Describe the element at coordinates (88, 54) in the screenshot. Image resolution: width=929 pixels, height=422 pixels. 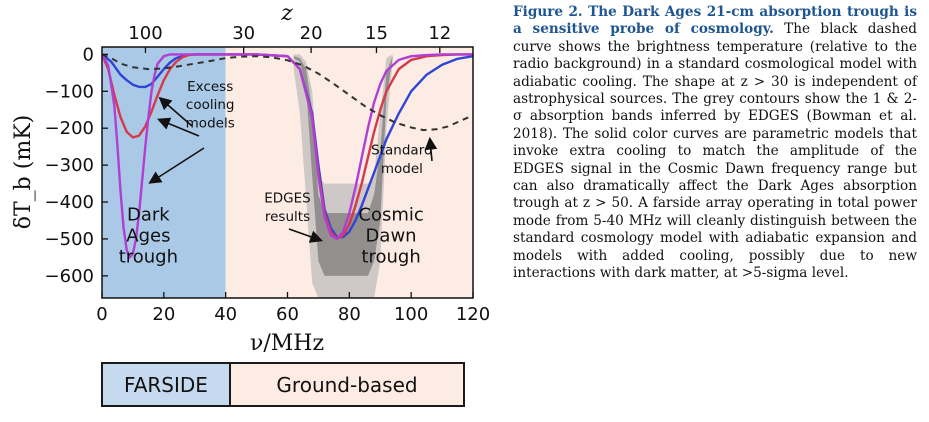
I see `y-tick-label: 0` at that location.